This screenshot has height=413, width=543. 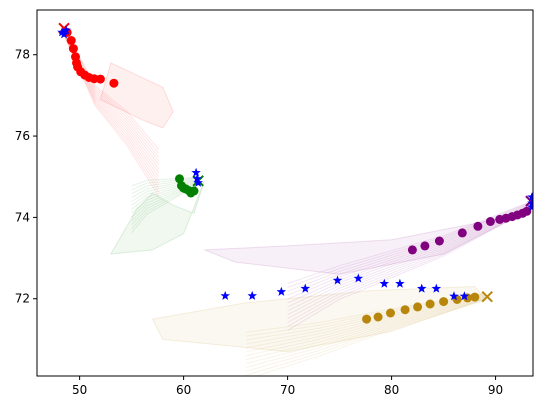 I want to click on y-tick-label: 76, so click(x=22, y=136).